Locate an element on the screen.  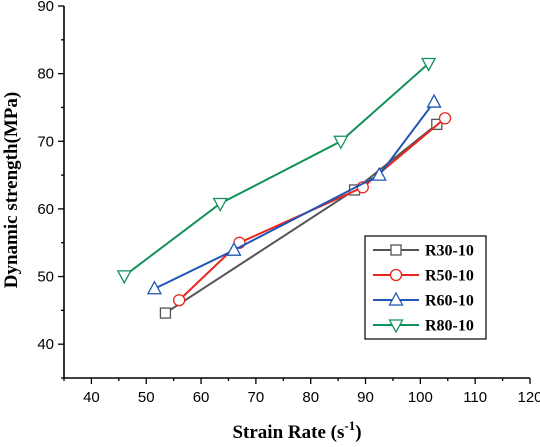
x-tick-label: 50 is located at coordinates (146, 397).